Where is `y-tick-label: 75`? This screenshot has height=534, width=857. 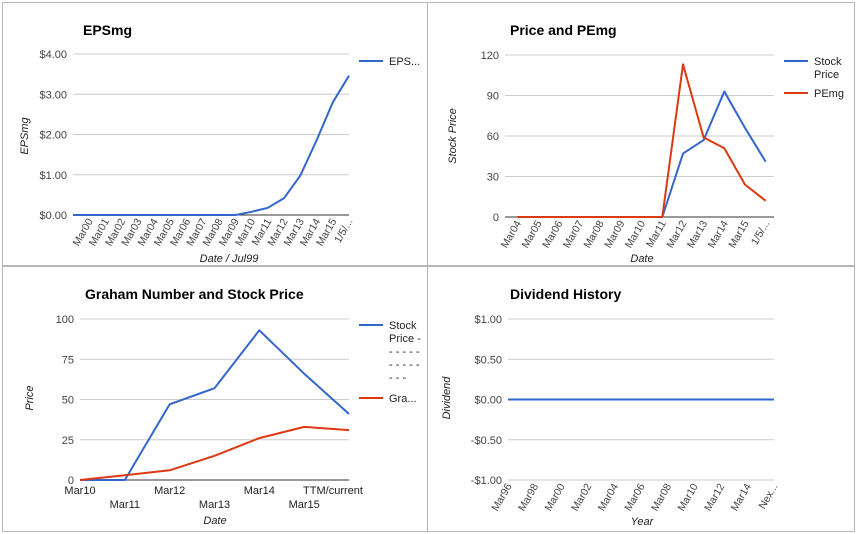 y-tick-label: 75 is located at coordinates (68, 360).